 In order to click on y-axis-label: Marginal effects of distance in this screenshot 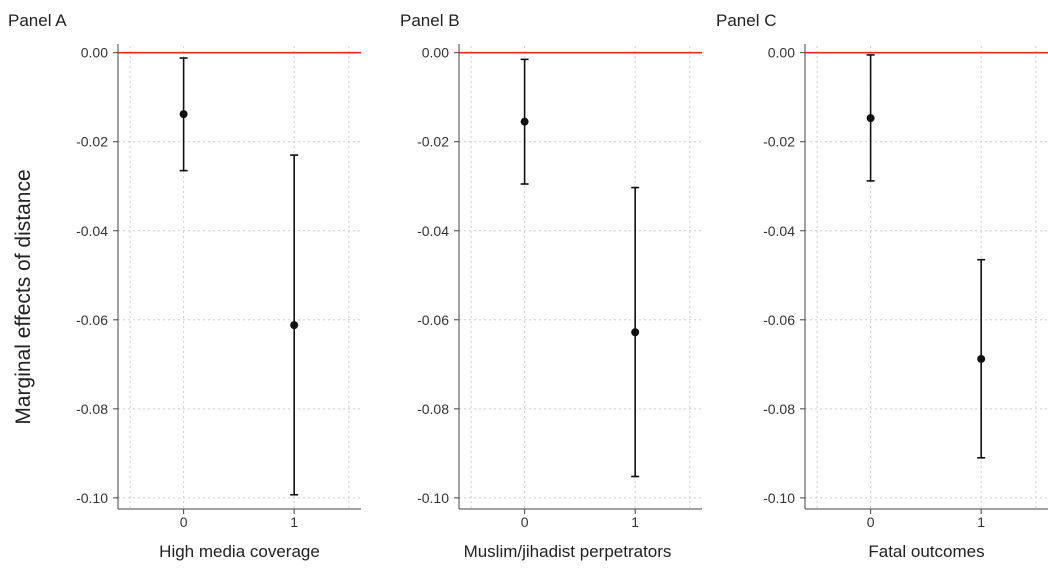, I will do `click(23, 296)`.